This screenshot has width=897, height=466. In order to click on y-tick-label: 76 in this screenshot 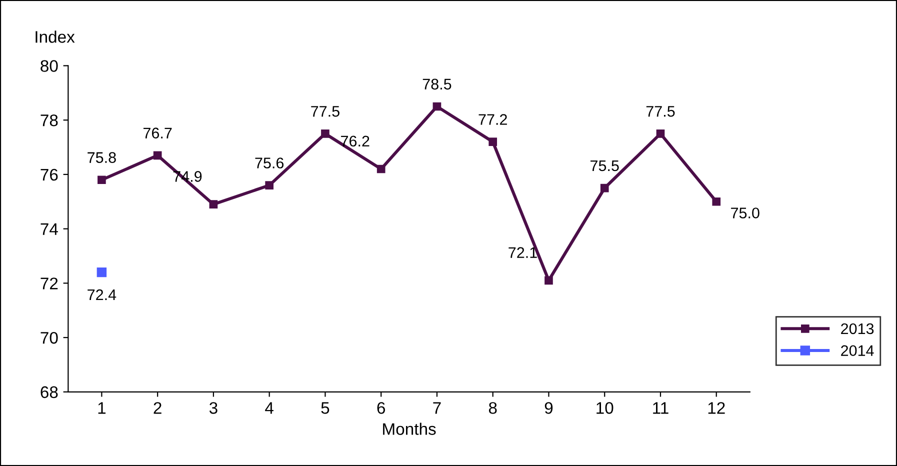, I will do `click(49, 174)`.